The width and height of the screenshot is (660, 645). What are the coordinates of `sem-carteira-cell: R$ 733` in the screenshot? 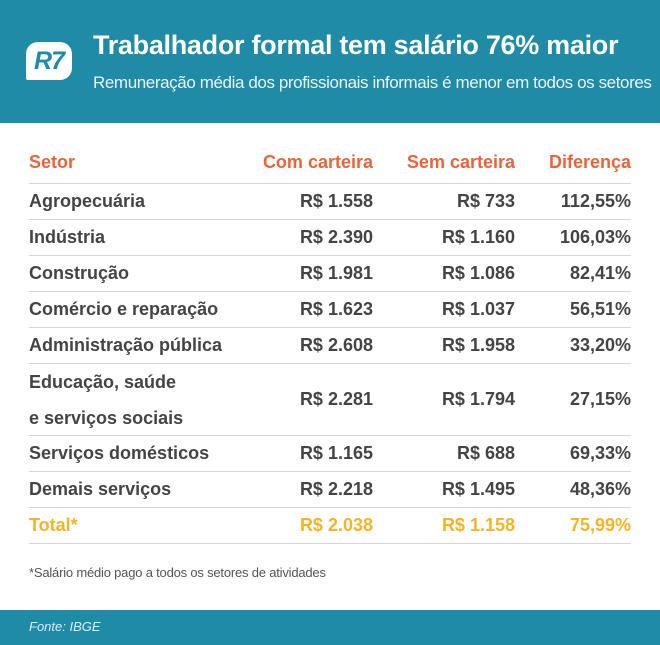 It's located at (485, 201).